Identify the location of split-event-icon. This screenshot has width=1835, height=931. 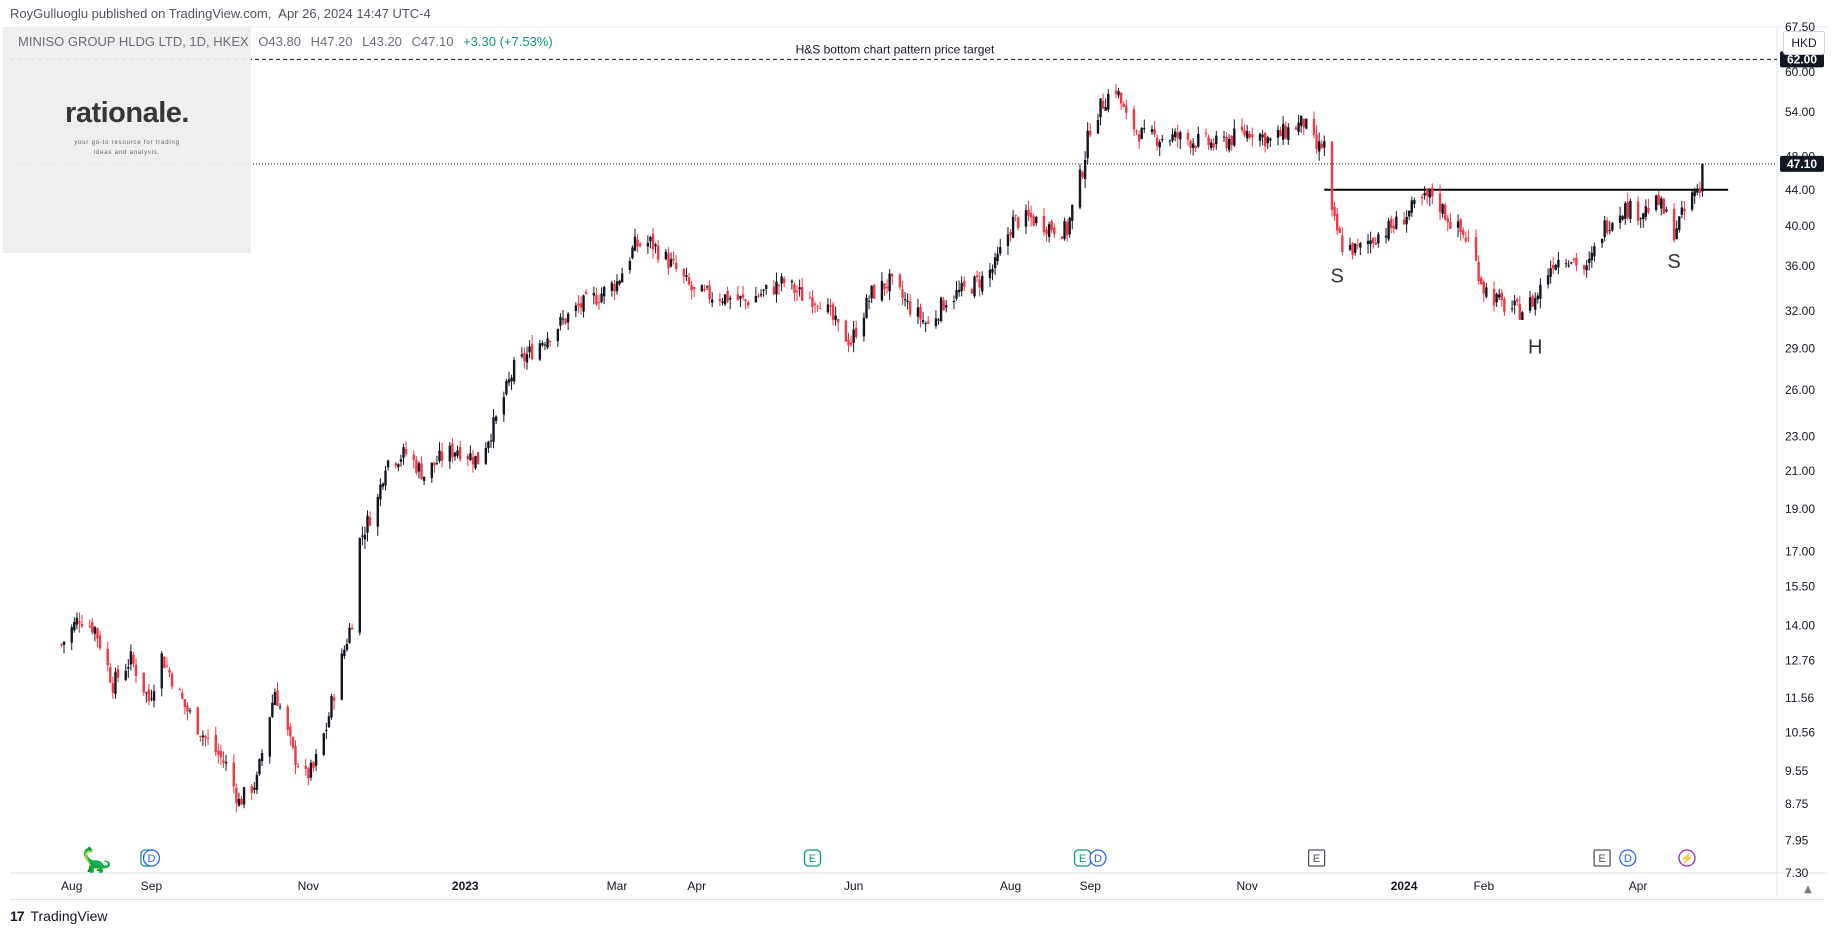
(1687, 858).